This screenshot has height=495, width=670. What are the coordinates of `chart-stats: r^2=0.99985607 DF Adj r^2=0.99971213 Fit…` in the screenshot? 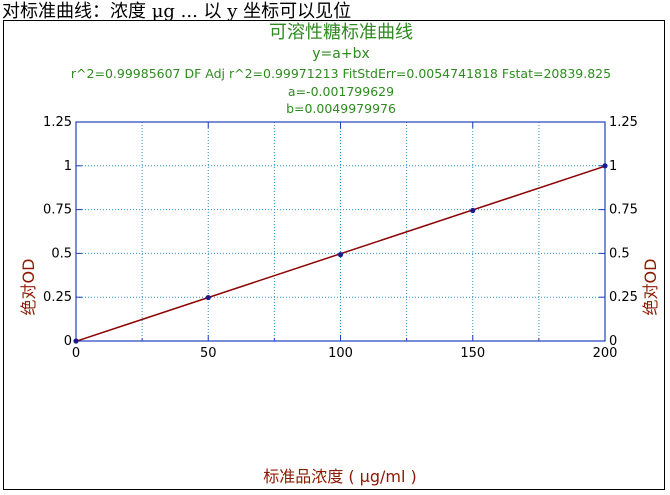 It's located at (341, 73).